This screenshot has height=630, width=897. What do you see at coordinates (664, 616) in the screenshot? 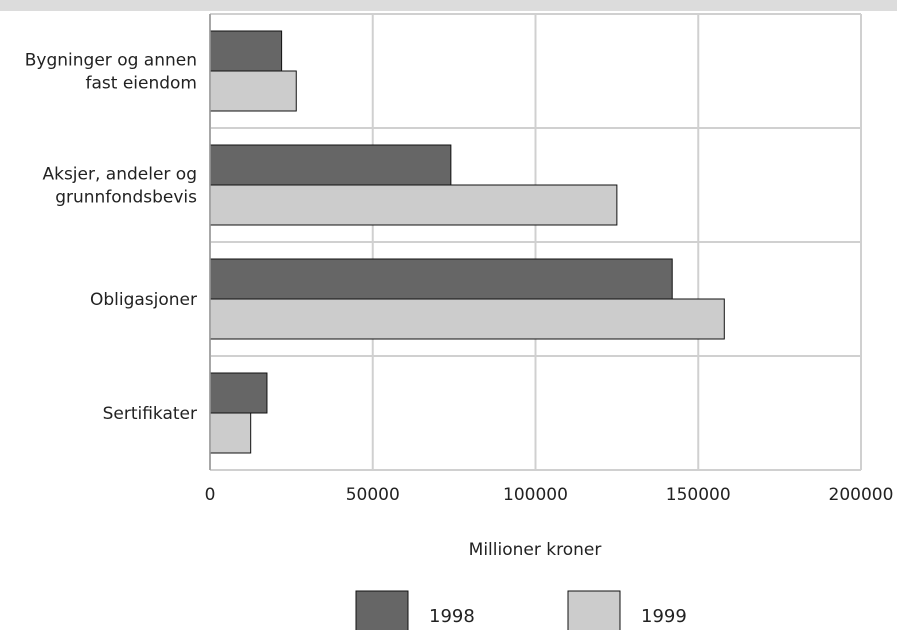
I see `legend-label-1999: 1999` at bounding box center [664, 616].